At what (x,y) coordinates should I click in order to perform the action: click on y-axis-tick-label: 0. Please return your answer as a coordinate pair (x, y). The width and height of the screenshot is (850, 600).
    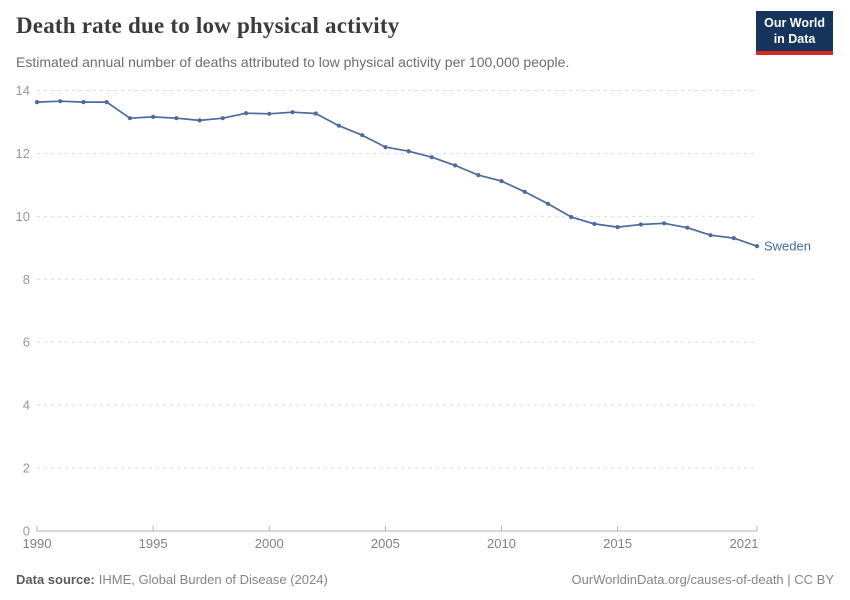
    Looking at the image, I should click on (26, 531).